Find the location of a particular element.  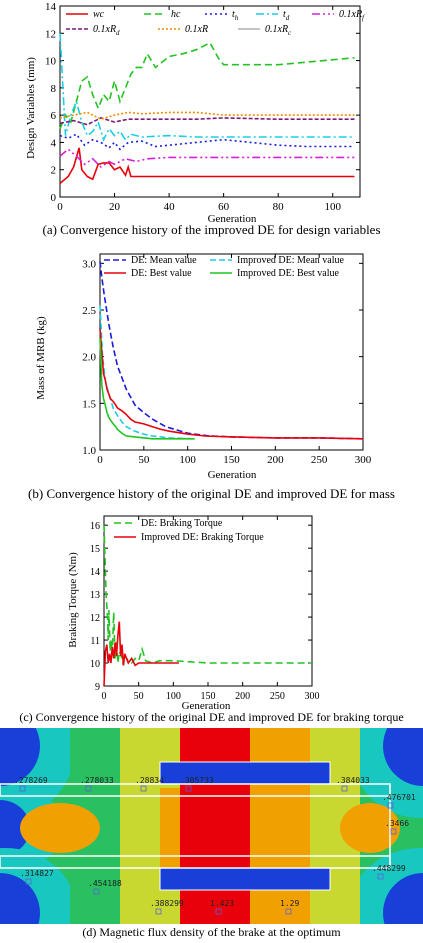

x-axis-label-a: Generation is located at coordinates (232, 219).